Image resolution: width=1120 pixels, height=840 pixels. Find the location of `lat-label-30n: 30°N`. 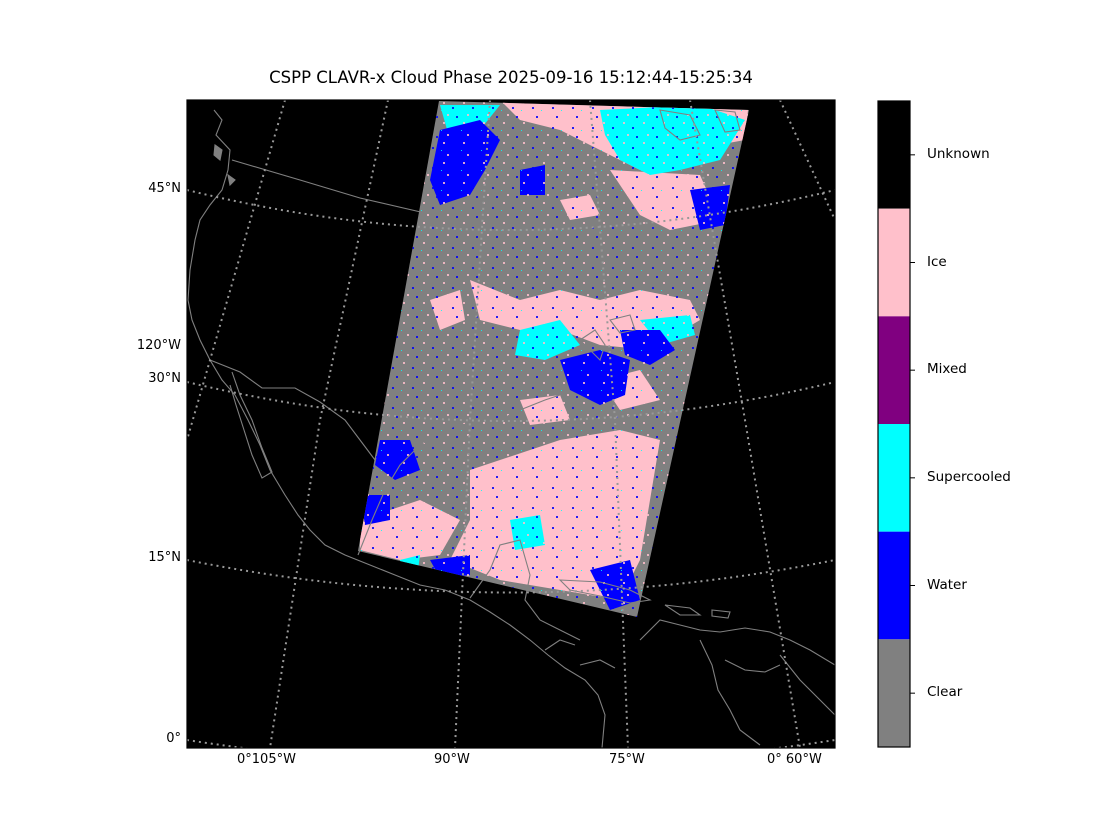

lat-label-30n: 30°N is located at coordinates (164, 378).